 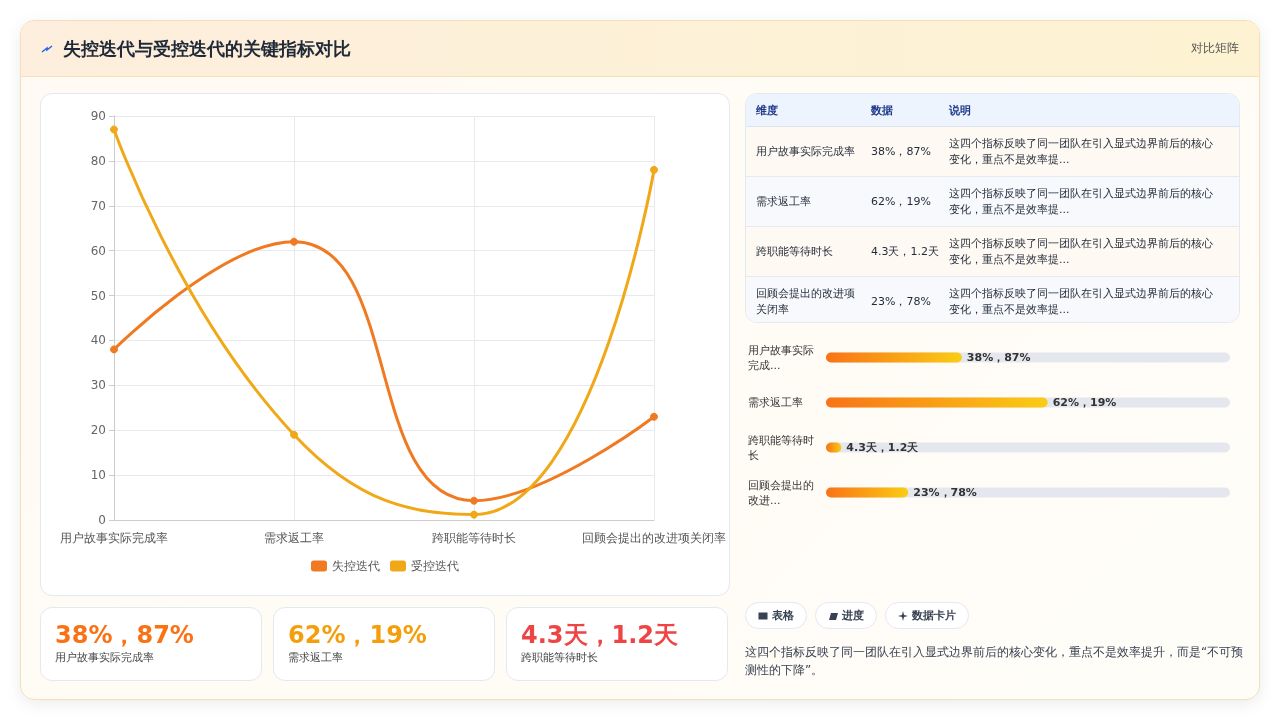 I want to click on category-label: 维度, so click(x=767, y=110).